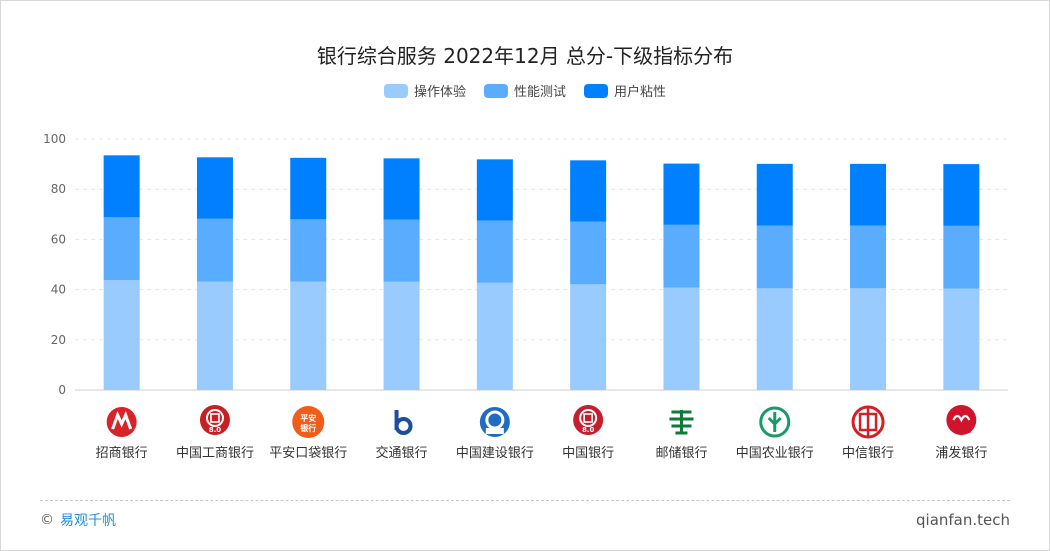 The width and height of the screenshot is (1050, 551). Describe the element at coordinates (525, 500) in the screenshot. I see `footer-divider` at that location.